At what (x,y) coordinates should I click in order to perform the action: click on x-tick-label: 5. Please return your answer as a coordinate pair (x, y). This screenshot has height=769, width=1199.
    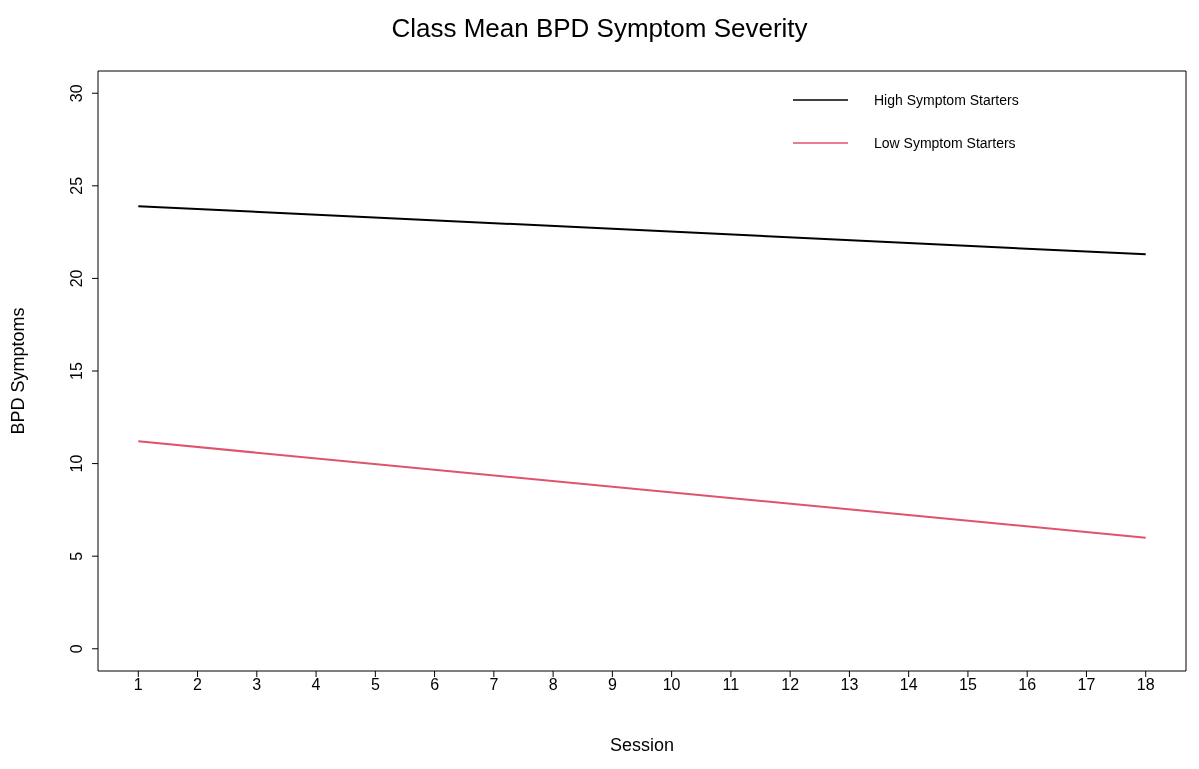
    Looking at the image, I should click on (375, 685).